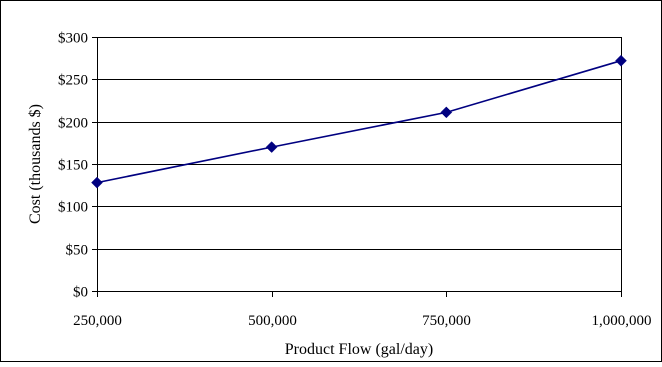 The image size is (662, 367). Describe the element at coordinates (97, 321) in the screenshot. I see `x-tick-label: 250,000` at that location.